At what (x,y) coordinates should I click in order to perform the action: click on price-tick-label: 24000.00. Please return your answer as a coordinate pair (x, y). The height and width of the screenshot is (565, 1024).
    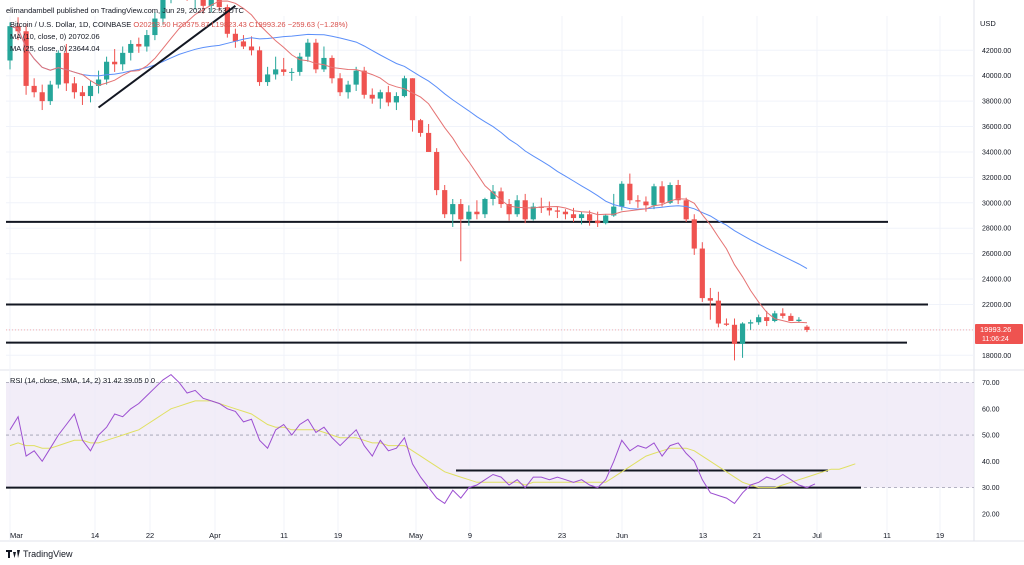
    Looking at the image, I should click on (996, 280).